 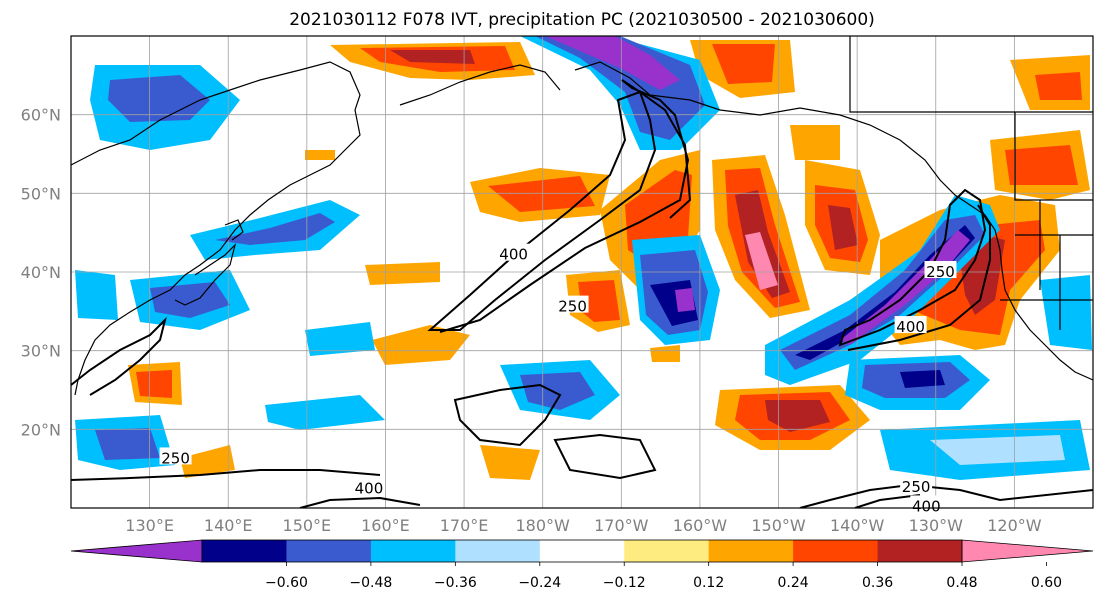 What do you see at coordinates (1046, 583) in the screenshot?
I see `colorbar-tick-label: 0.60` at bounding box center [1046, 583].